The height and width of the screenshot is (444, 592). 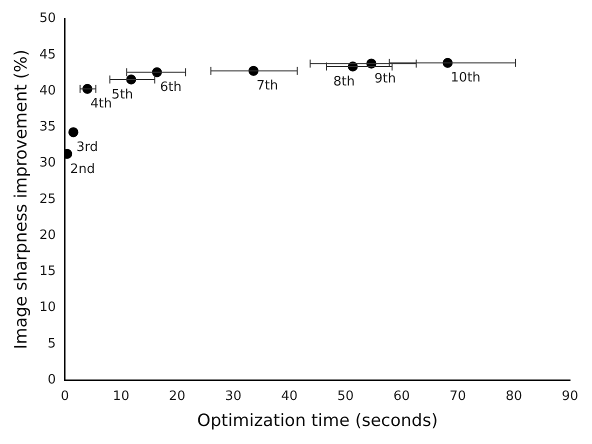 I want to click on y-tick-label: 20, so click(x=47, y=235).